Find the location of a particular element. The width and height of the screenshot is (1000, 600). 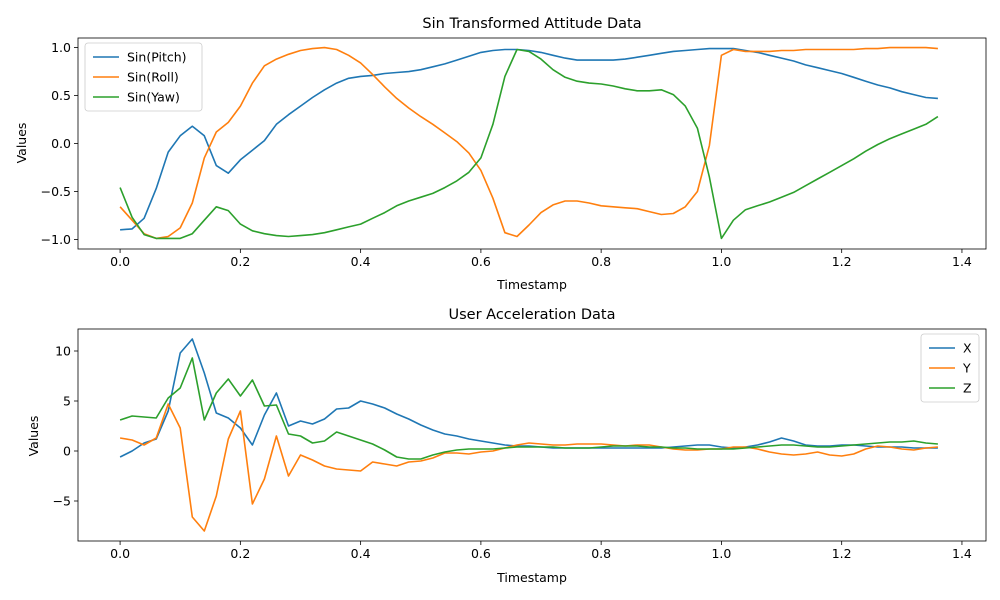

y-tick-label: −0.5 is located at coordinates (56, 191).